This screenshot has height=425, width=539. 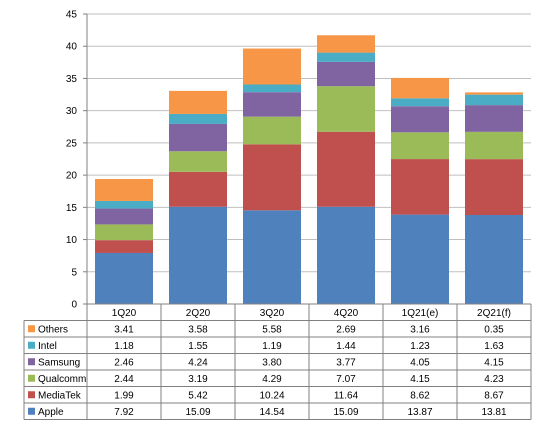 I want to click on bar-segment-samsung-4q20, so click(x=346, y=74).